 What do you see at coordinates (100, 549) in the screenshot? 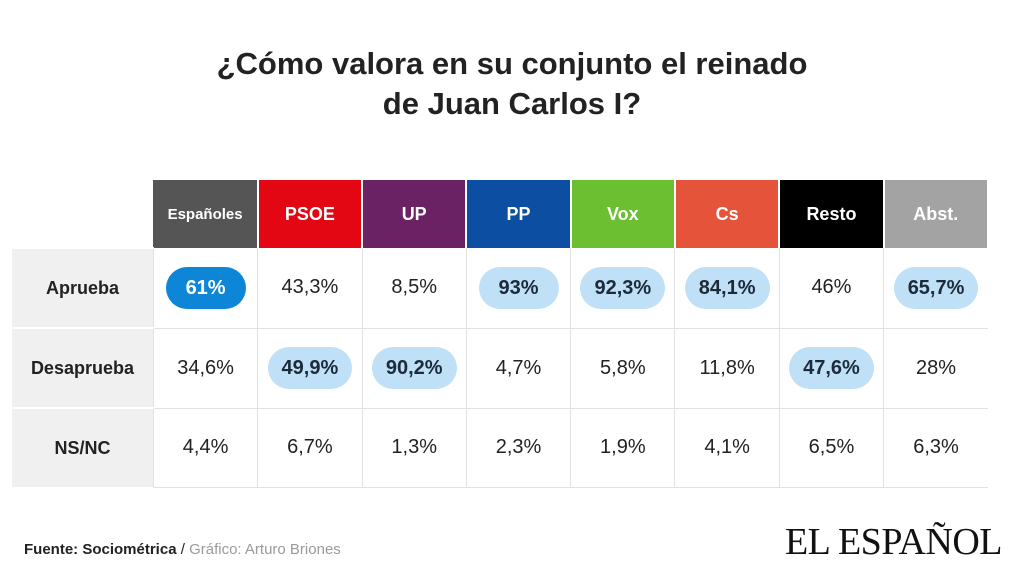
I see `source-text: Fuente: Sociométrica` at bounding box center [100, 549].